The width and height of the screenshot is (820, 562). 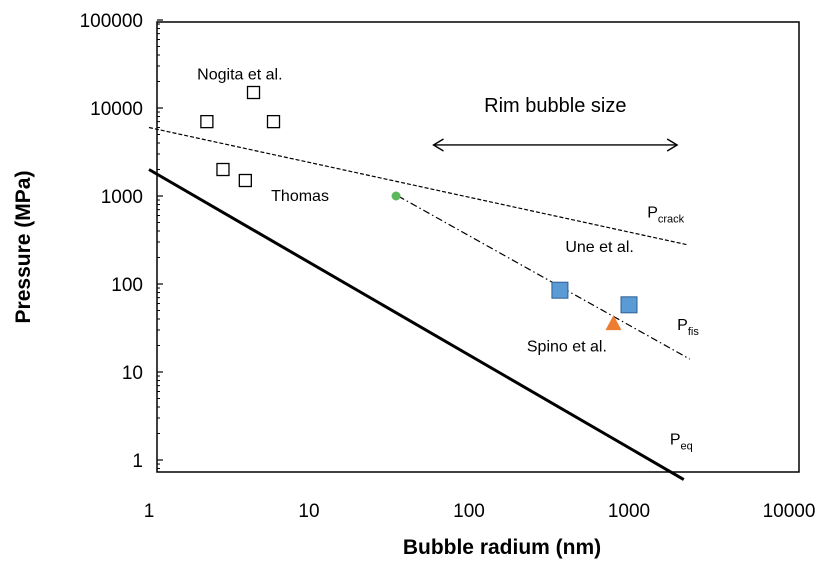 What do you see at coordinates (789, 511) in the screenshot?
I see `x-tick-label: 10000` at bounding box center [789, 511].